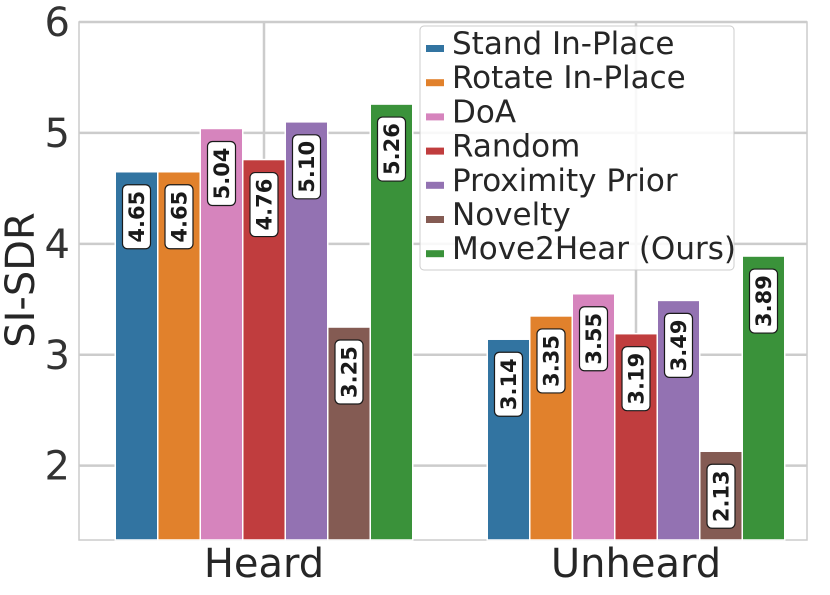 The image size is (830, 595). I want to click on y-tick-label: 6, so click(57, 23).